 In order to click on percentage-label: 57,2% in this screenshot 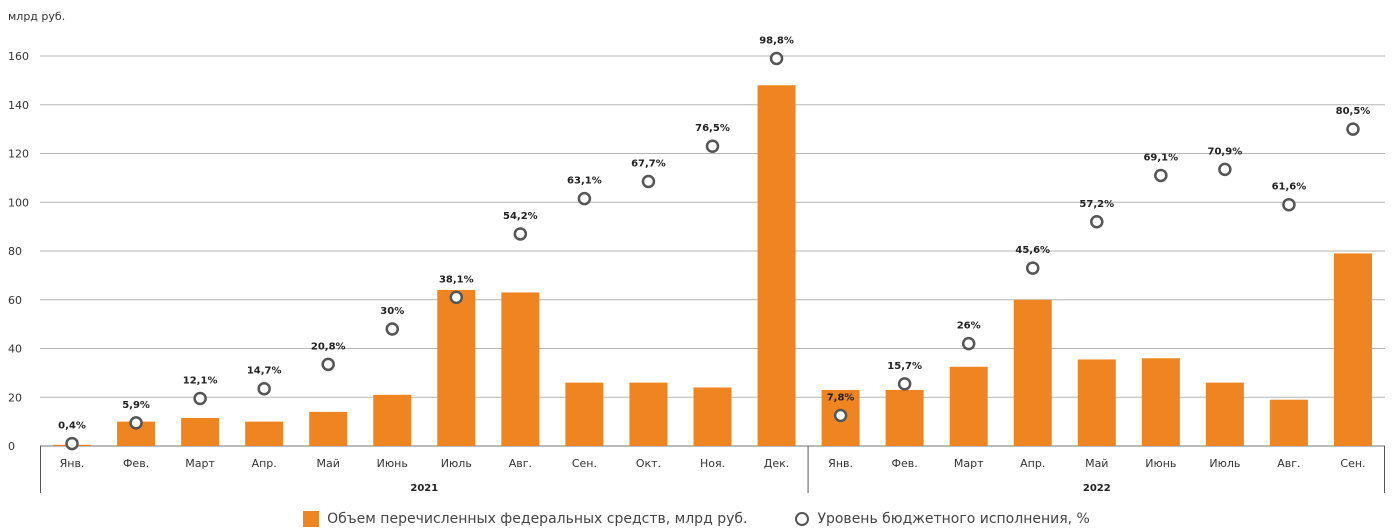, I will do `click(1096, 204)`.